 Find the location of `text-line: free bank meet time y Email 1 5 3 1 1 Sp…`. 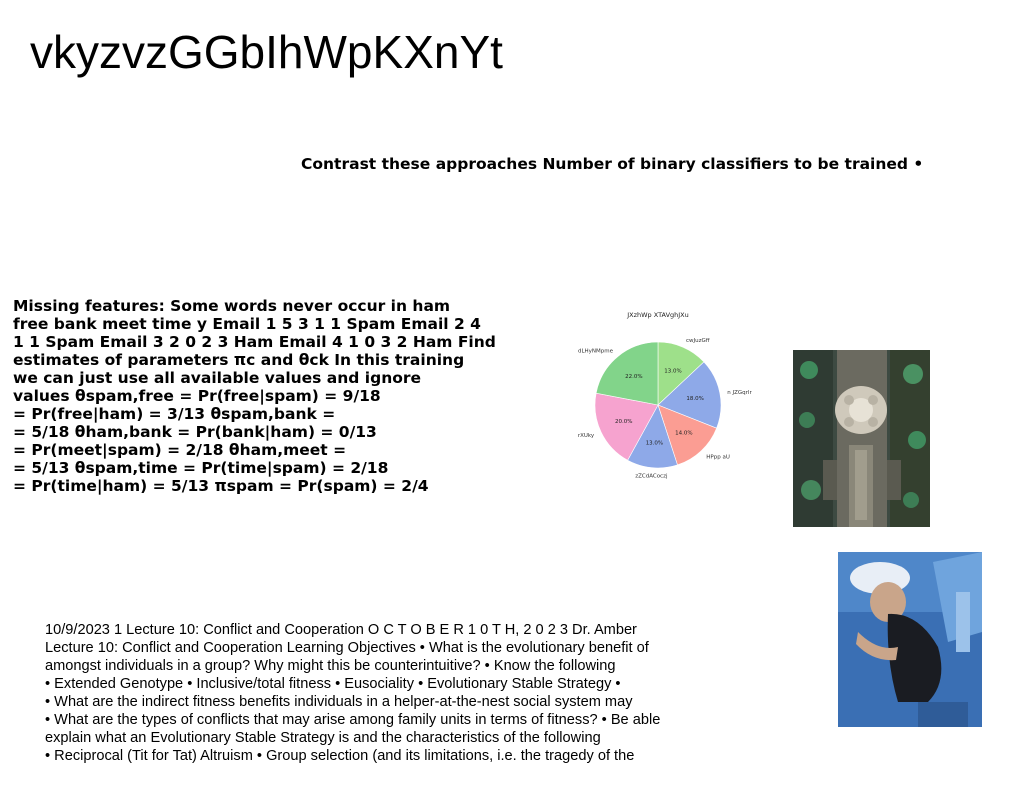

text-line: free bank meet time y Email 1 5 3 1 1 Sp… is located at coordinates (247, 324).